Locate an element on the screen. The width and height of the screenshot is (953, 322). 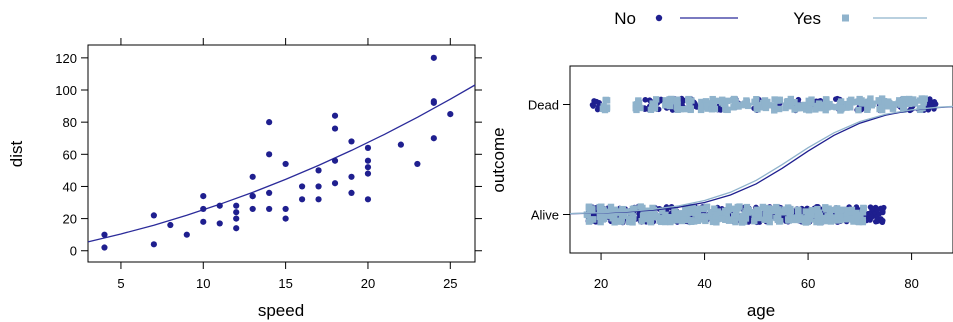
left-x-tick-label: 25 is located at coordinates (450, 283).